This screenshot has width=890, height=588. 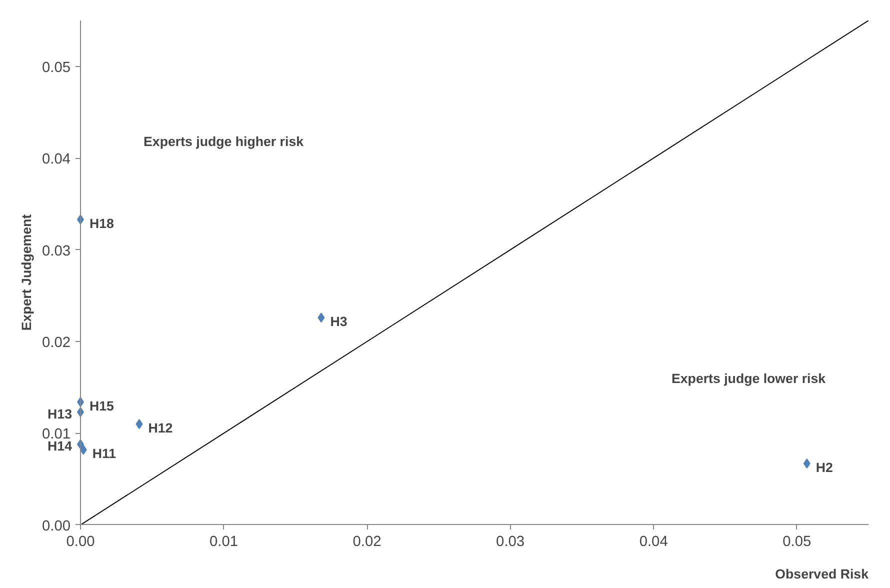 I want to click on data-label: H3, so click(x=339, y=322).